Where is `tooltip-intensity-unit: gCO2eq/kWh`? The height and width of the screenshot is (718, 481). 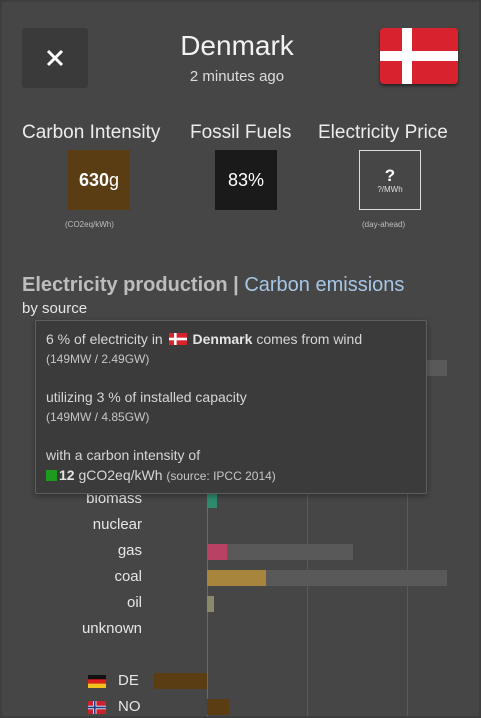 tooltip-intensity-unit: gCO2eq/kWh is located at coordinates (120, 475).